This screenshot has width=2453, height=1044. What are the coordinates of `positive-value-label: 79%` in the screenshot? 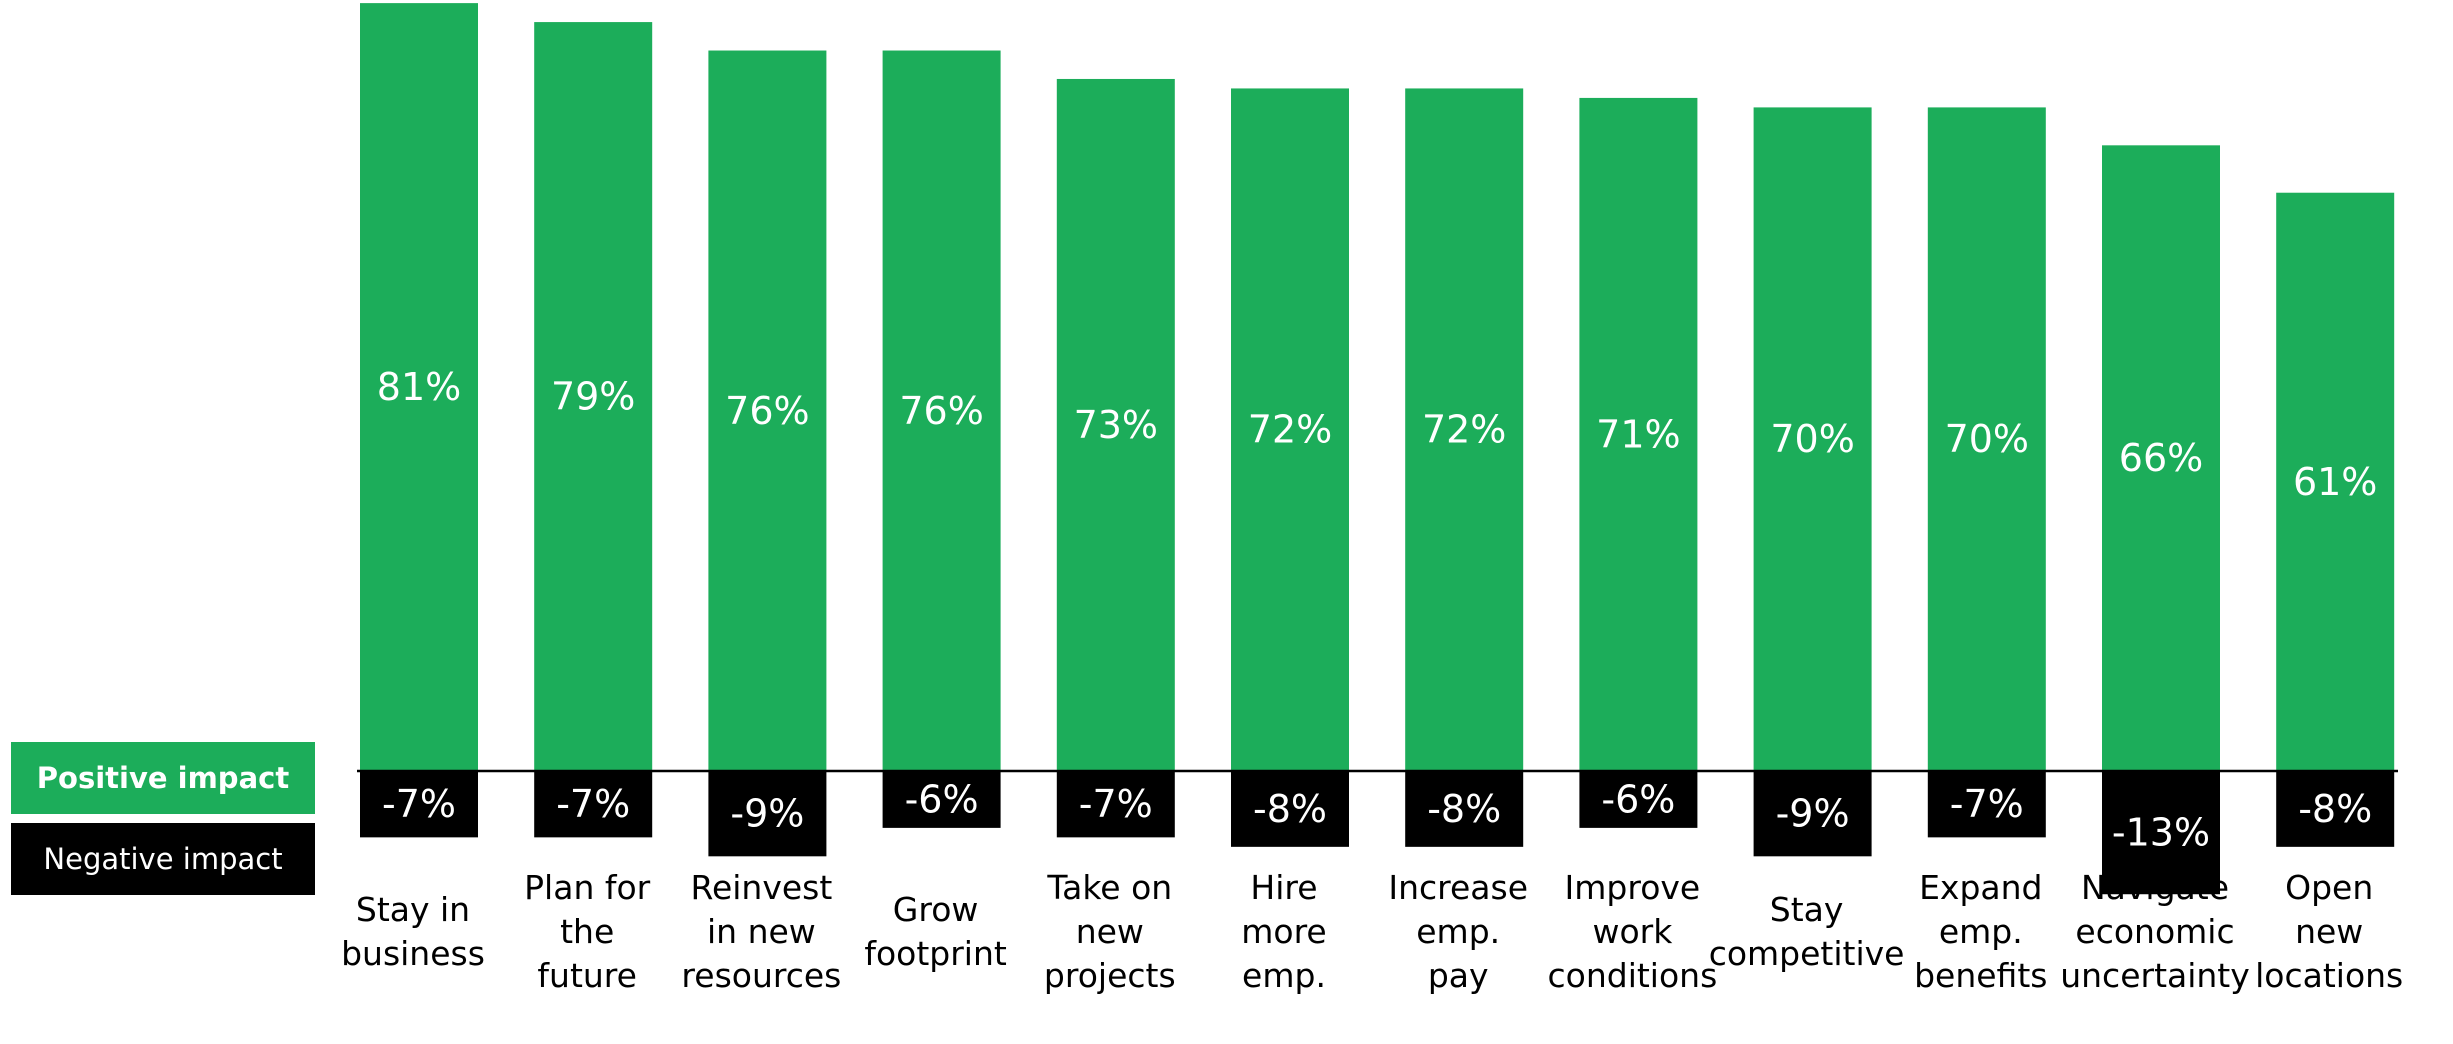 It's located at (593, 397).